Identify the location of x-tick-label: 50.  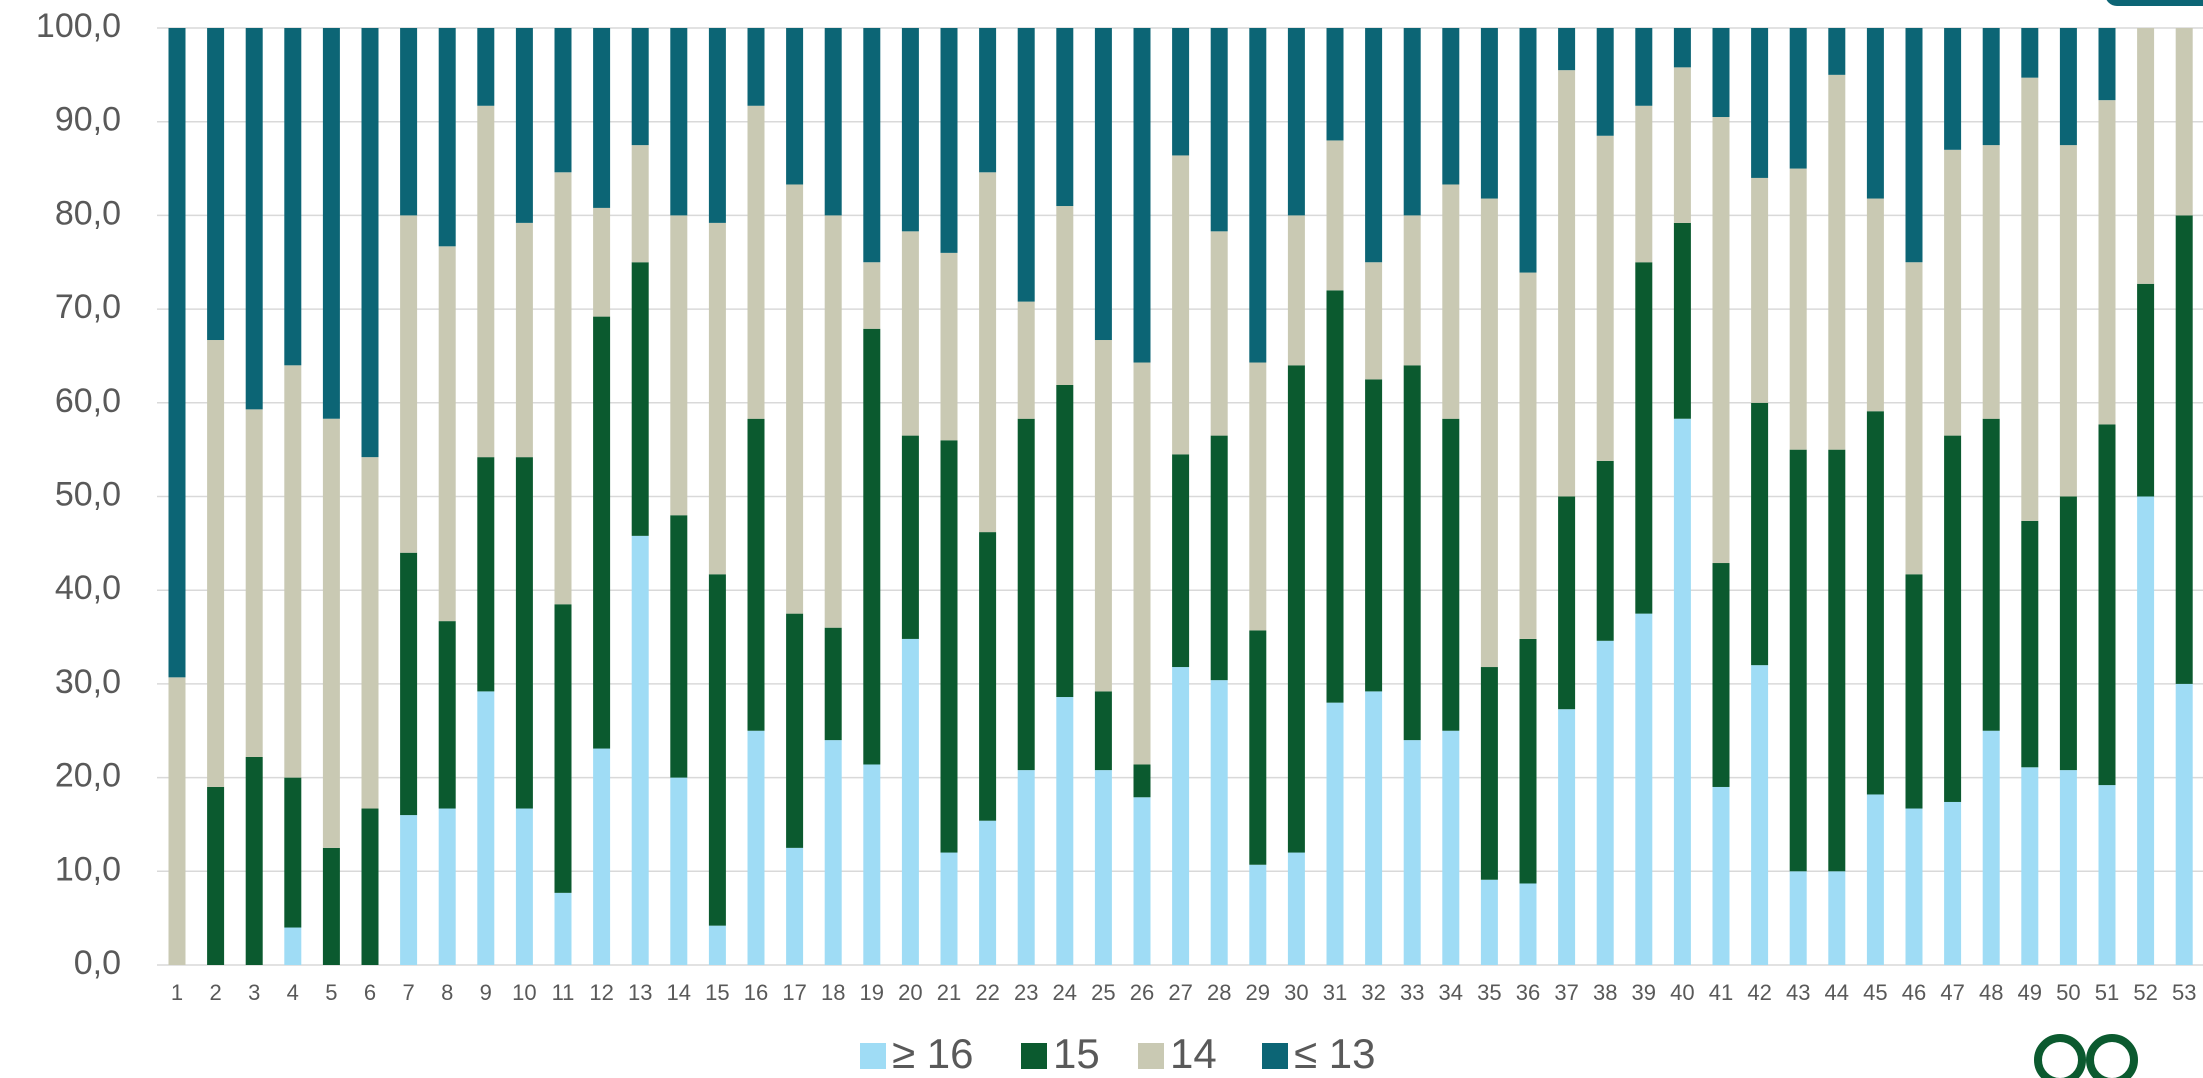
(2068, 992).